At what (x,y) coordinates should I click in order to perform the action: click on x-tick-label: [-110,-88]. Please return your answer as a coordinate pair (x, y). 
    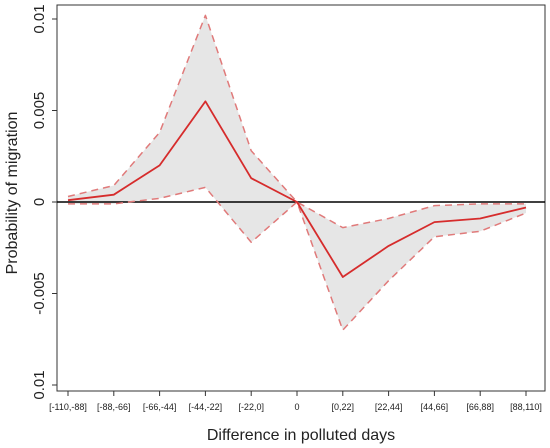
    Looking at the image, I should click on (68, 407).